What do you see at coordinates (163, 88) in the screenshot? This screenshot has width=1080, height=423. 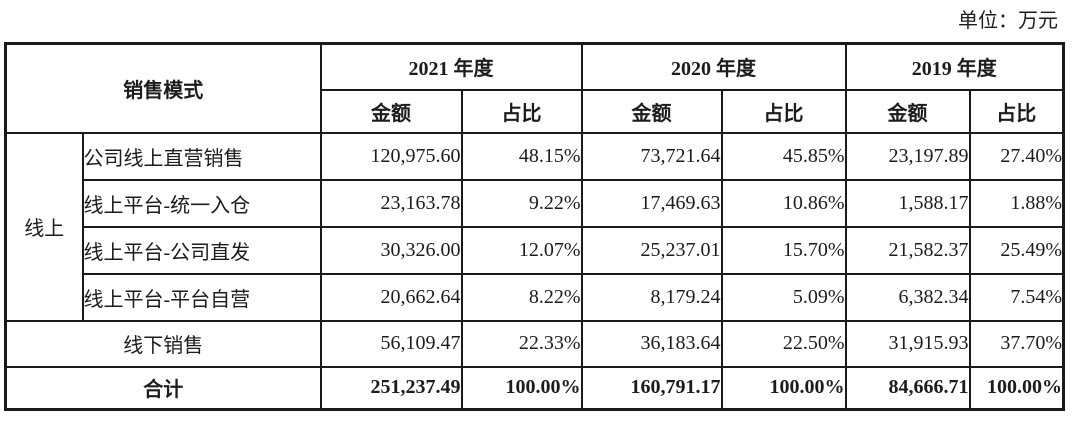 I see `header-sales-mode: 销售模式` at bounding box center [163, 88].